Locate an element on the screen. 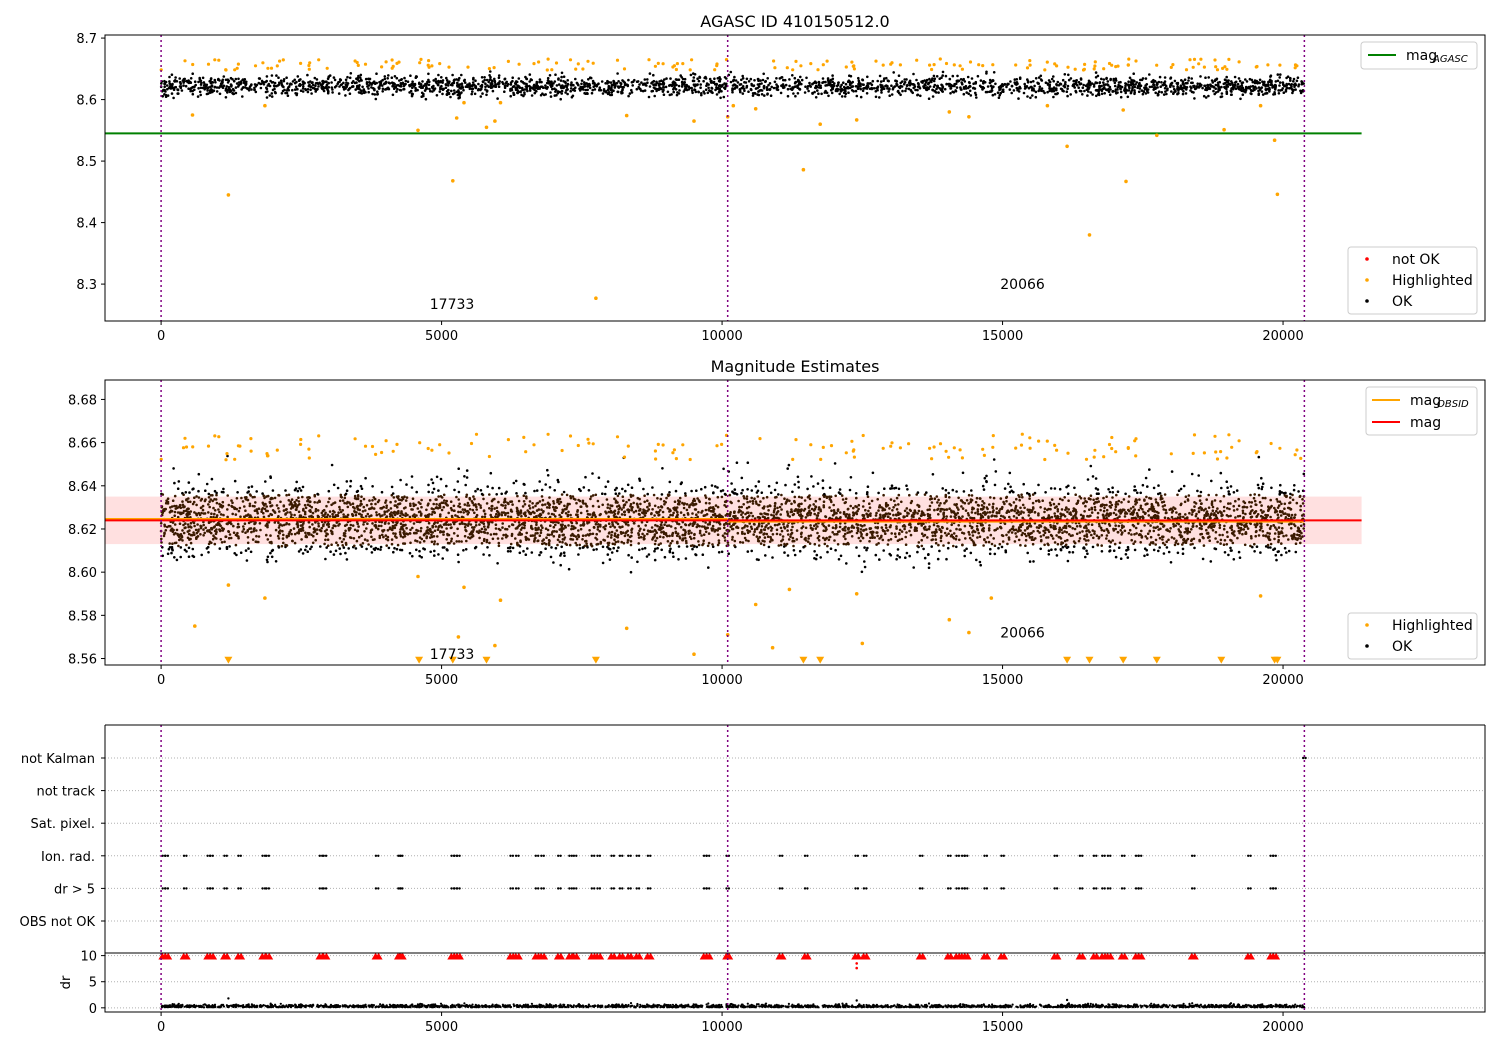  y-tick-label: 8.4 is located at coordinates (86, 224).